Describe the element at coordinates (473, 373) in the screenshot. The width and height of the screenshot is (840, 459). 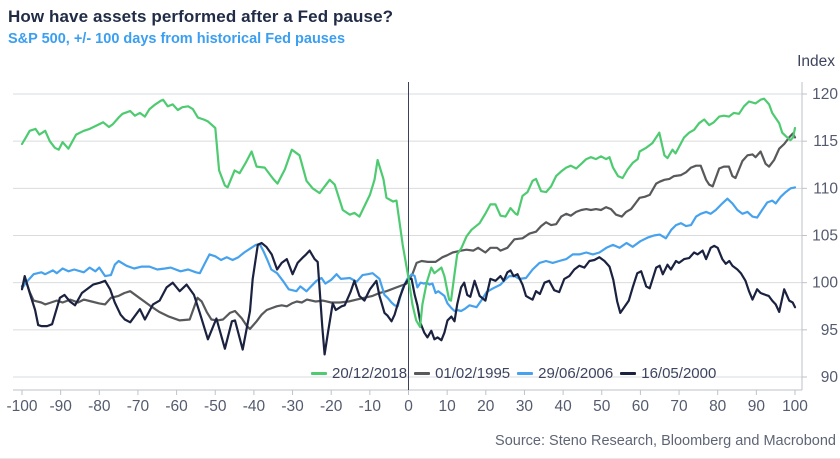
I see `legend-label: 01/02/1995` at that location.